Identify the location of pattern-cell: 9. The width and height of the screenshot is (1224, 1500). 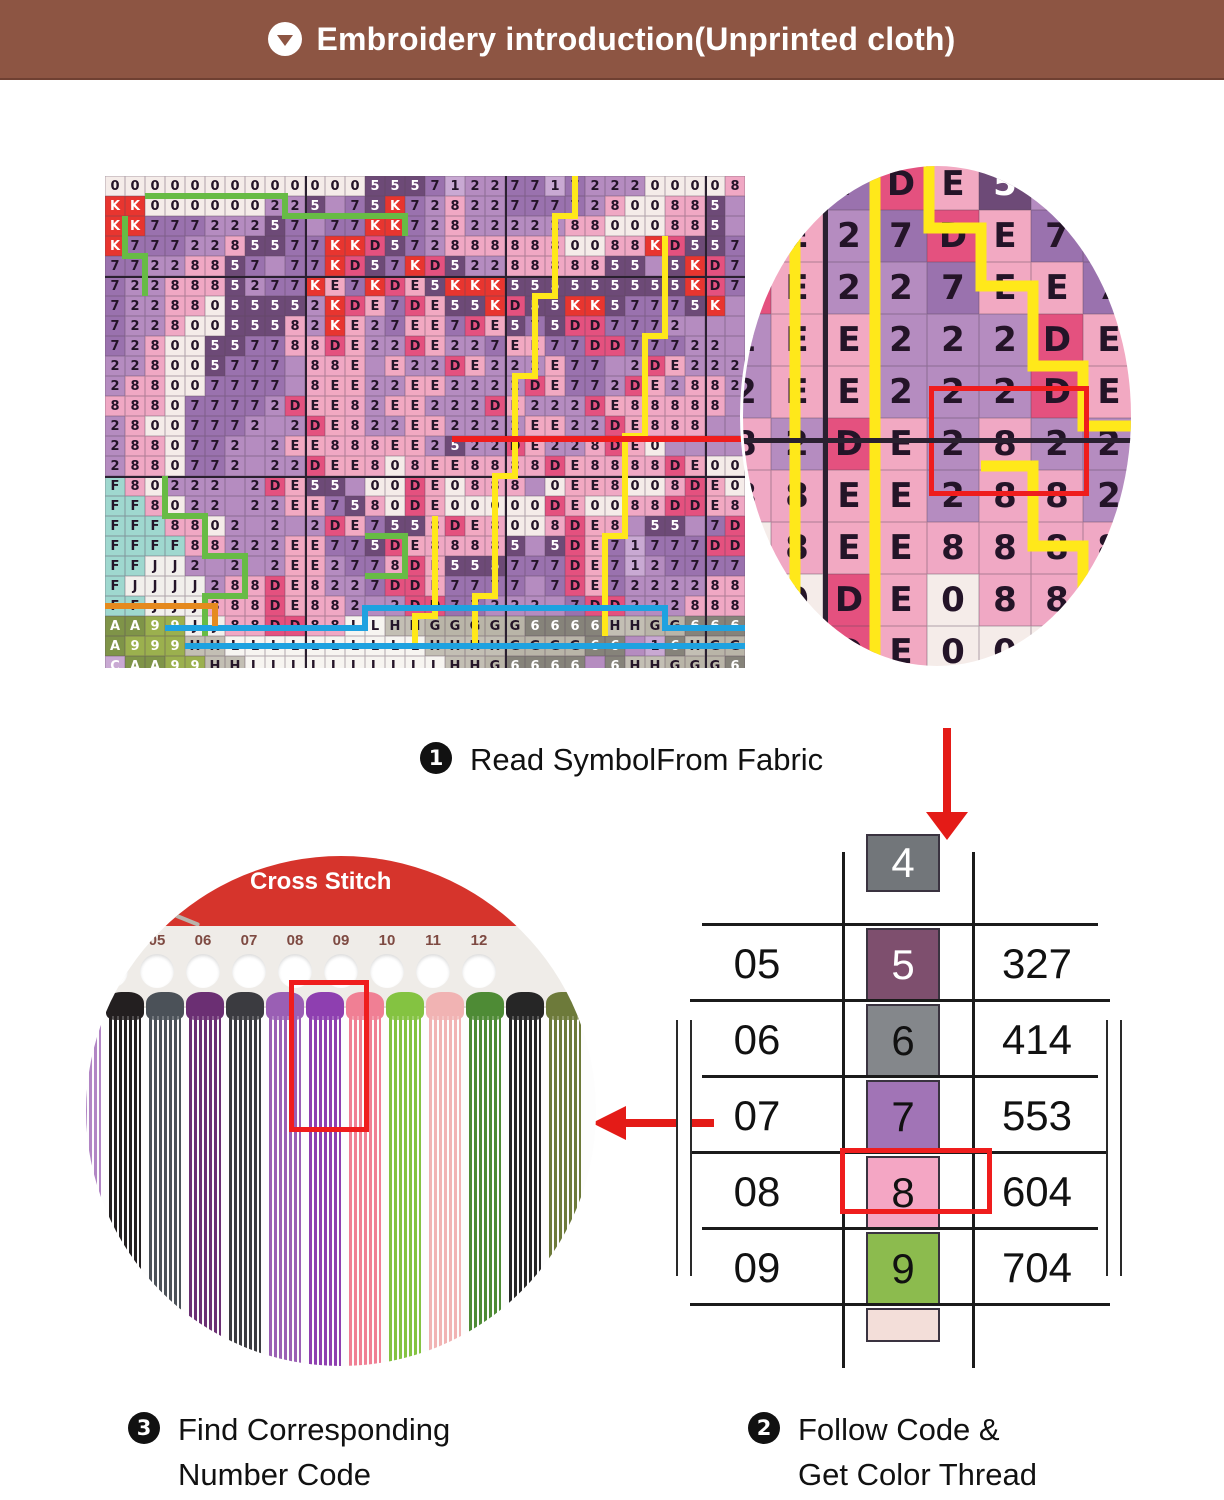
(155, 646).